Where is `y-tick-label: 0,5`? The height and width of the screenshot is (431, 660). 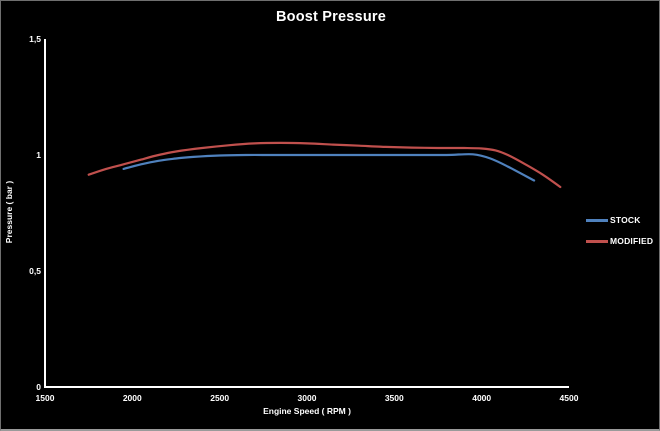 y-tick-label: 0,5 is located at coordinates (35, 271).